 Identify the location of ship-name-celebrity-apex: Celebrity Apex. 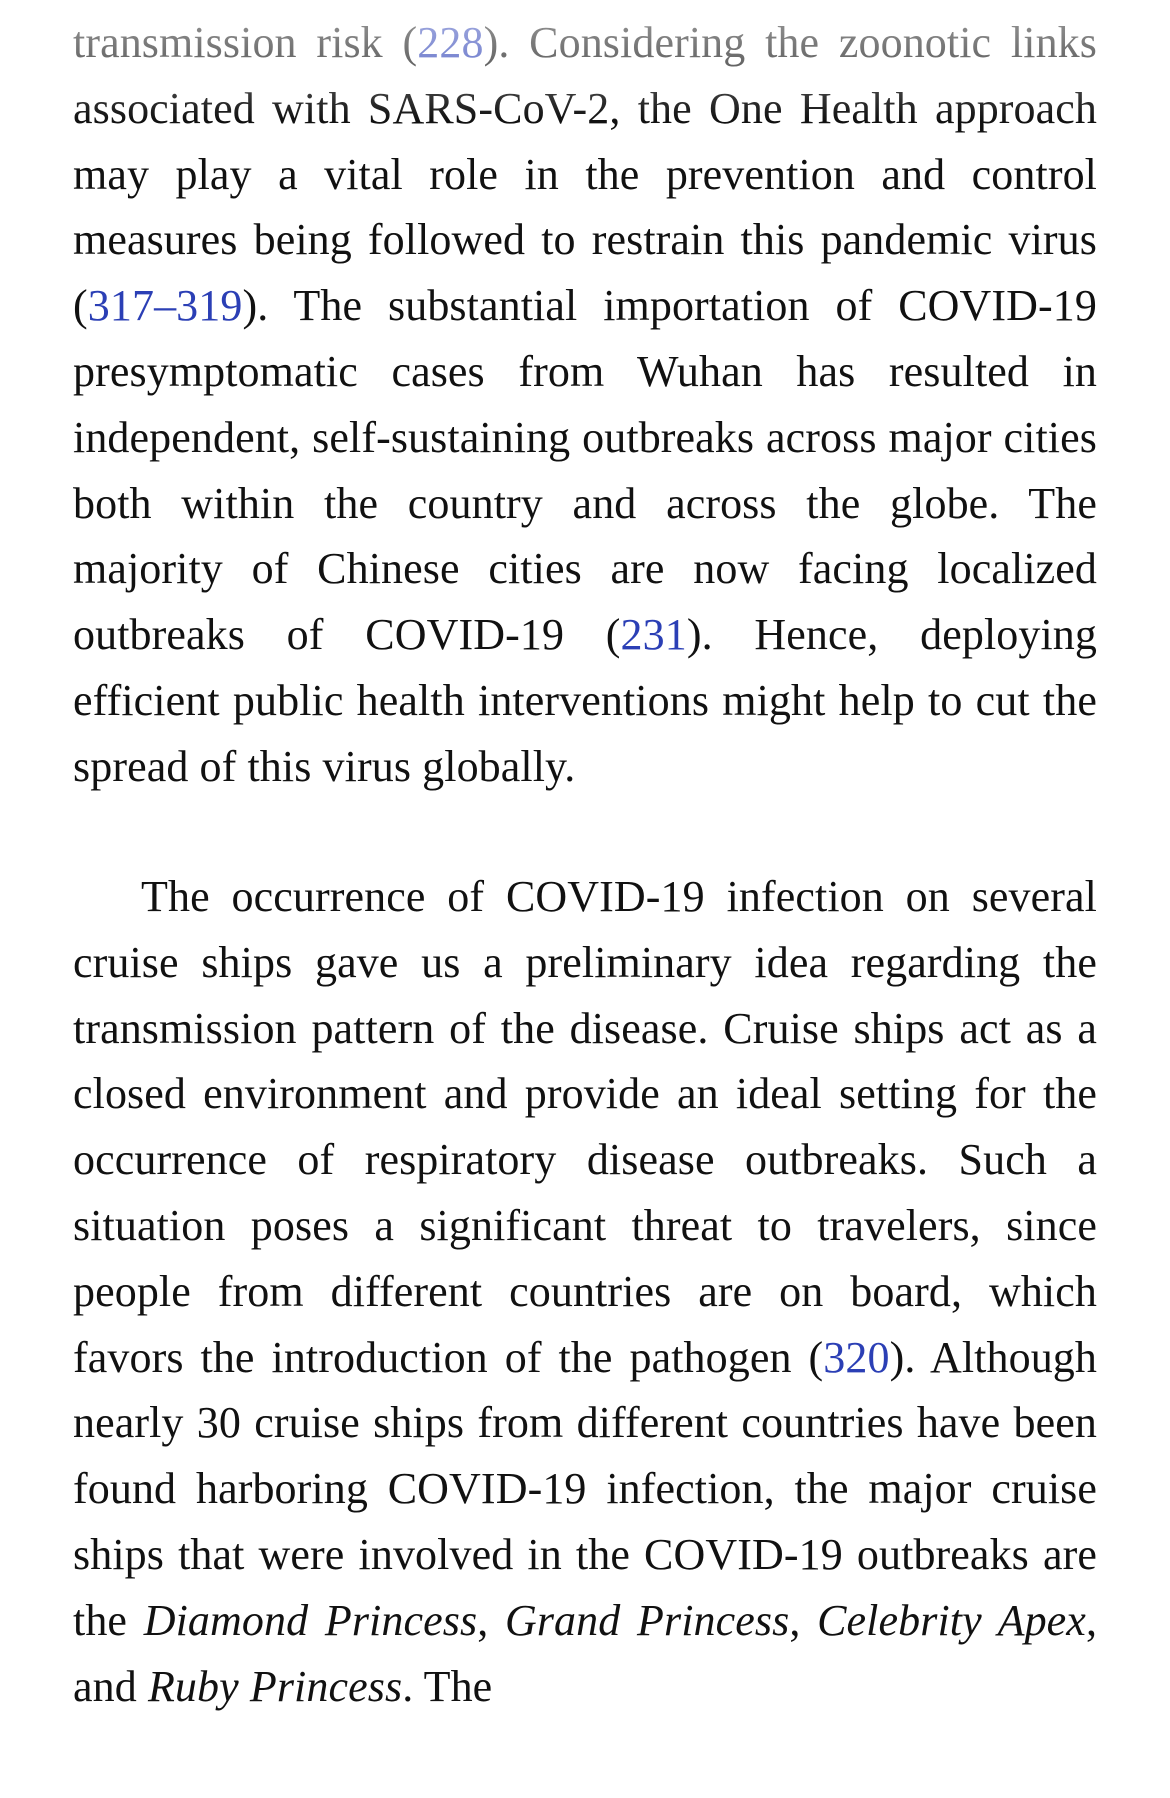
(951, 1620).